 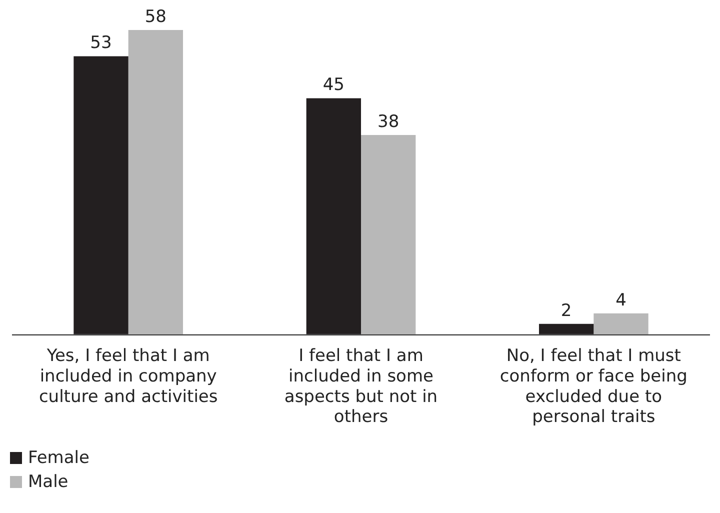 What do you see at coordinates (594, 387) in the screenshot?
I see `x-tick-label: No, I feel that I must conform or face being excluded due to personal traits` at bounding box center [594, 387].